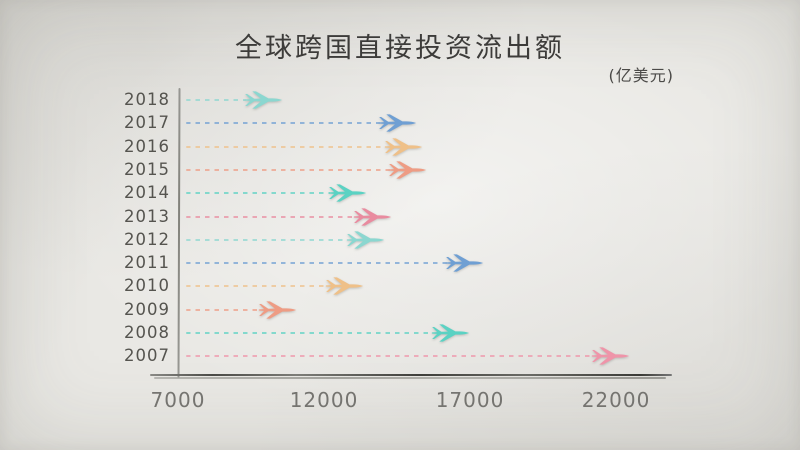  Describe the element at coordinates (147, 99) in the screenshot. I see `year-label: 2018` at that location.